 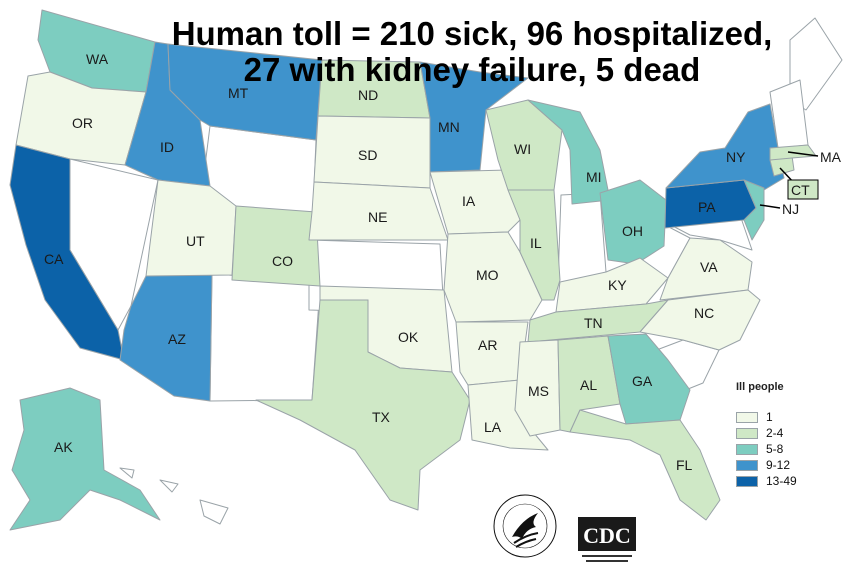 What do you see at coordinates (97, 59) in the screenshot?
I see `label-wa: WA` at bounding box center [97, 59].